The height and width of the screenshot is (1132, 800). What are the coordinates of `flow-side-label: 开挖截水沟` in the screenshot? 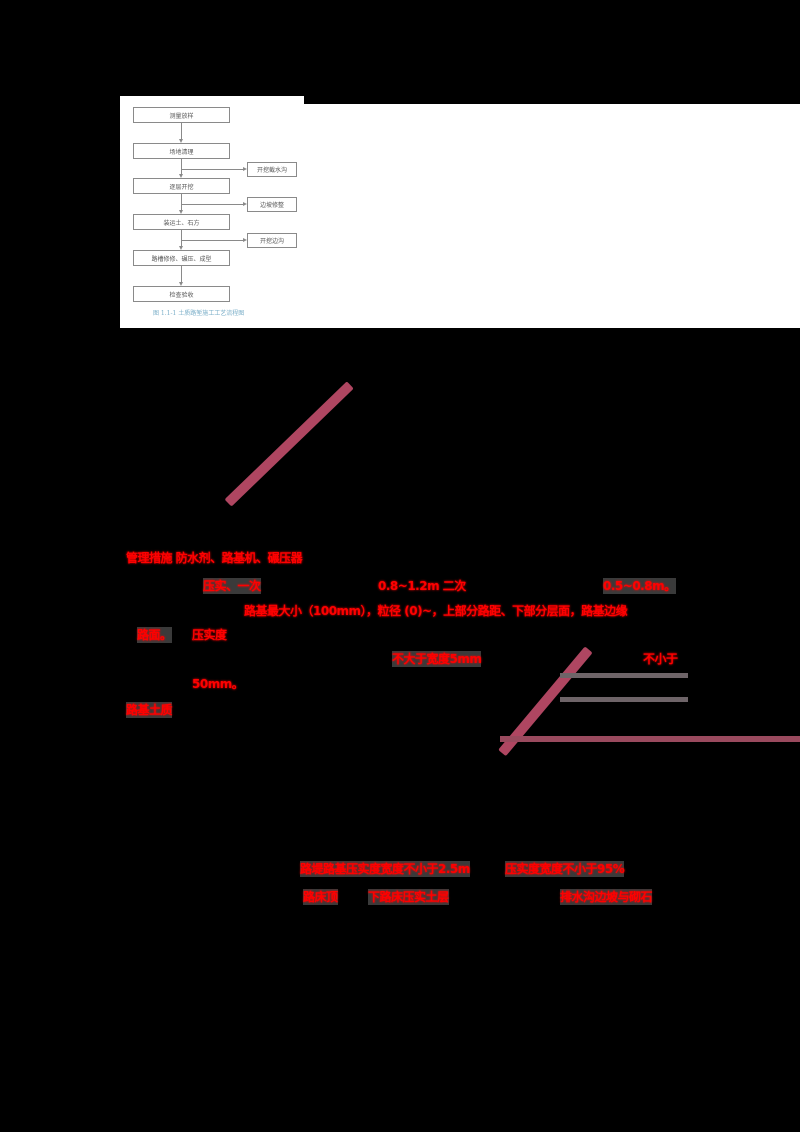 It's located at (271, 170).